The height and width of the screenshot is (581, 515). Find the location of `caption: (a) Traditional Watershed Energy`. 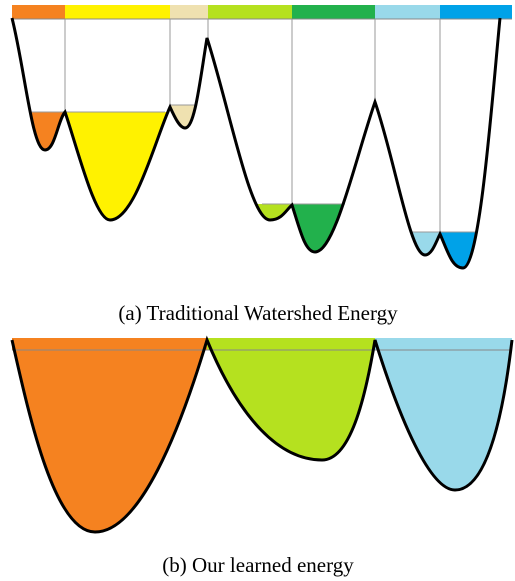

caption: (a) Traditional Watershed Energy is located at coordinates (258, 313).